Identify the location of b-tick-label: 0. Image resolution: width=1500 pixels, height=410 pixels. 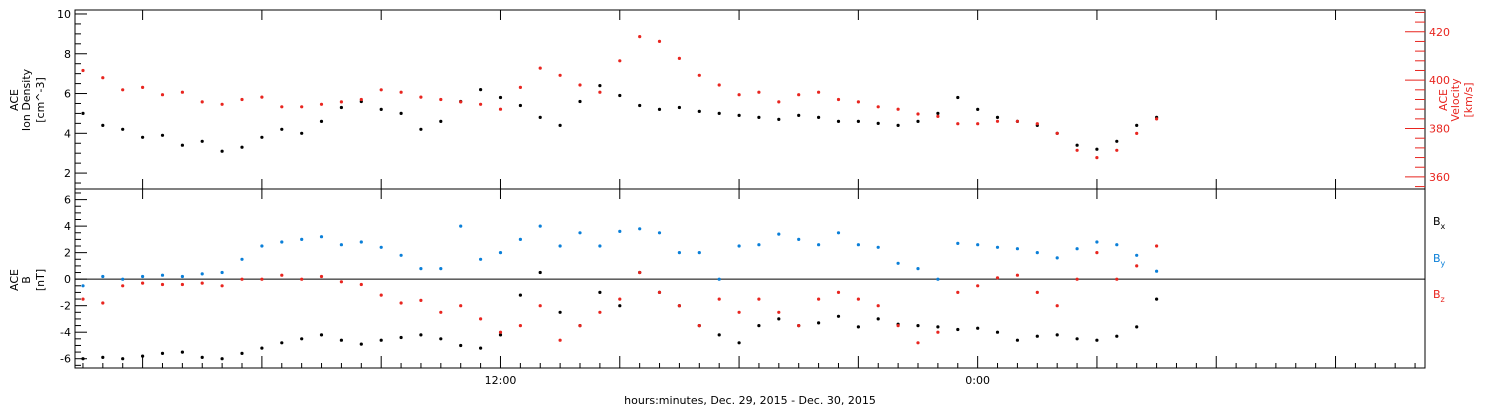
(67, 279).